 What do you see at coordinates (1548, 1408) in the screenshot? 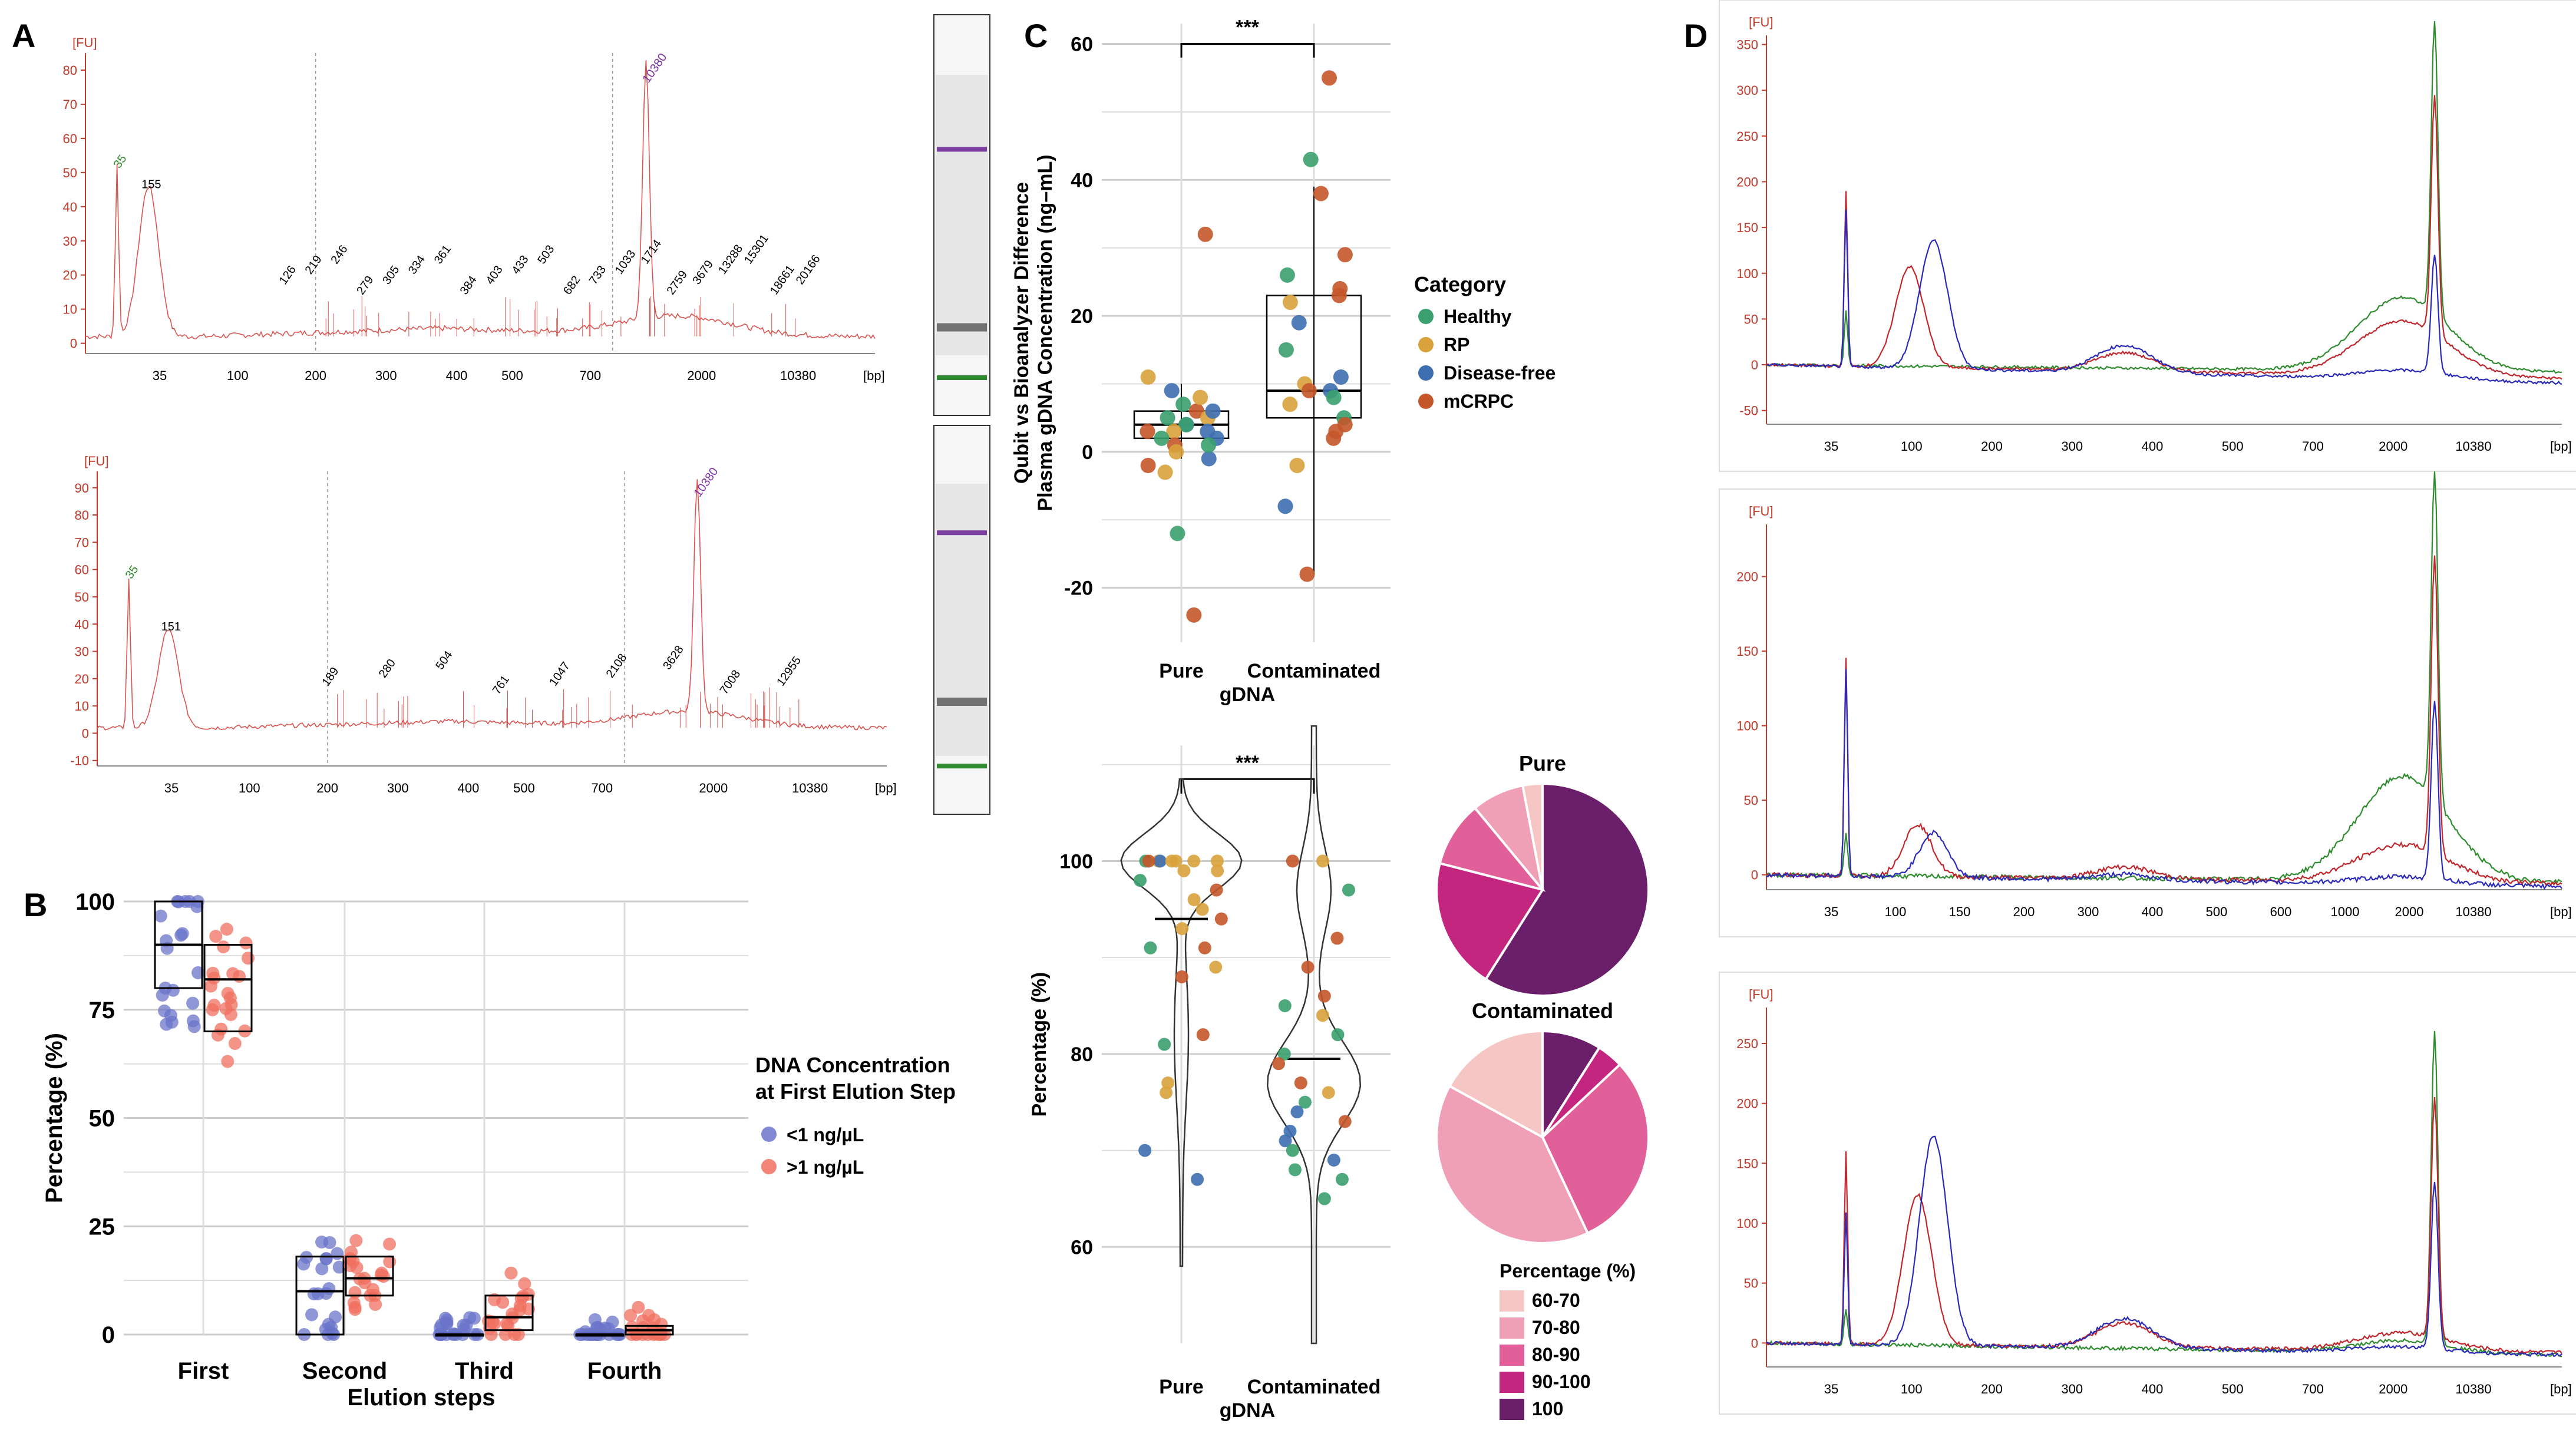
I see `legend-label: 100` at bounding box center [1548, 1408].